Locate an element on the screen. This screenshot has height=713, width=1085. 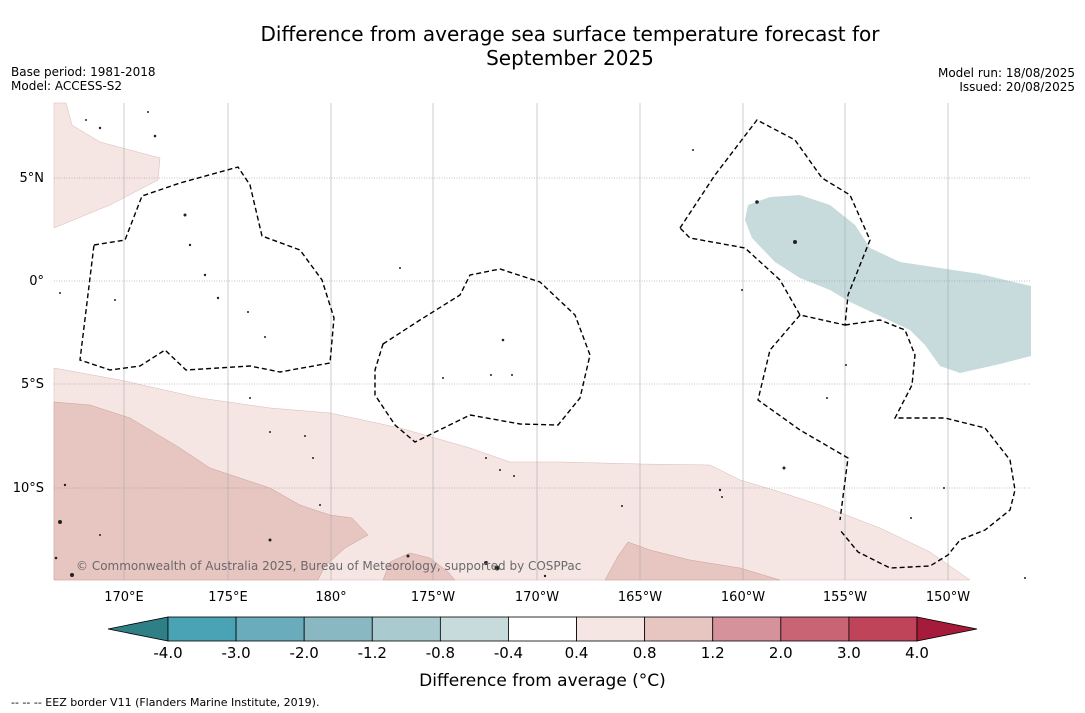
warm-anomaly-north is located at coordinates (107, 165).